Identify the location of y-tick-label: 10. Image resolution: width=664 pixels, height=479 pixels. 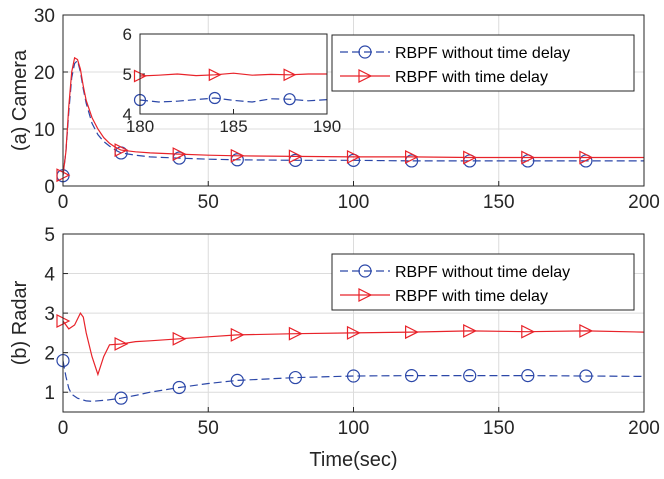
(44, 130).